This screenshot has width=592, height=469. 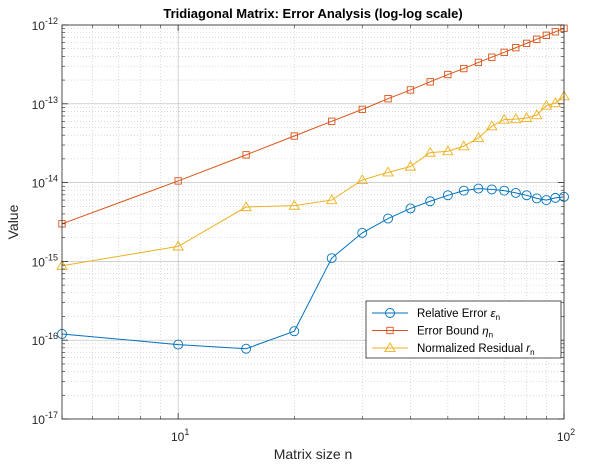 I want to click on x-tick-label: 10¹, so click(x=180, y=435).